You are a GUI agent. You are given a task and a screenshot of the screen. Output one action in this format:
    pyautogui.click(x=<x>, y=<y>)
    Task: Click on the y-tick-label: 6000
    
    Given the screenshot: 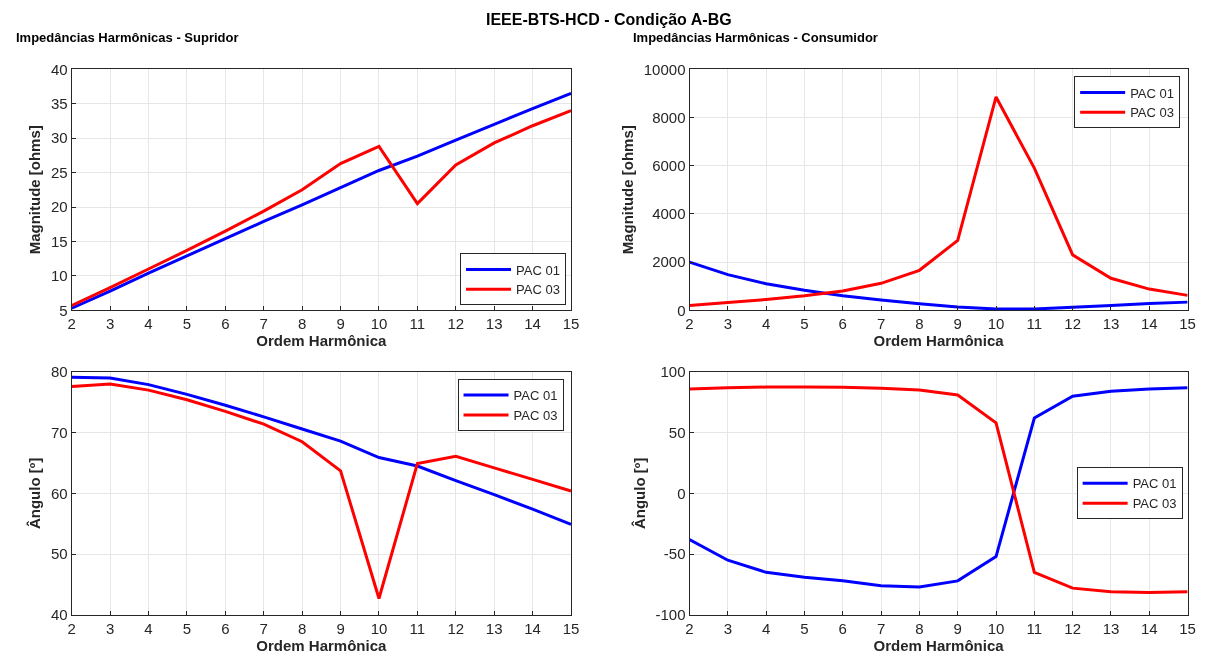 What is the action you would take?
    pyautogui.click(x=669, y=165)
    